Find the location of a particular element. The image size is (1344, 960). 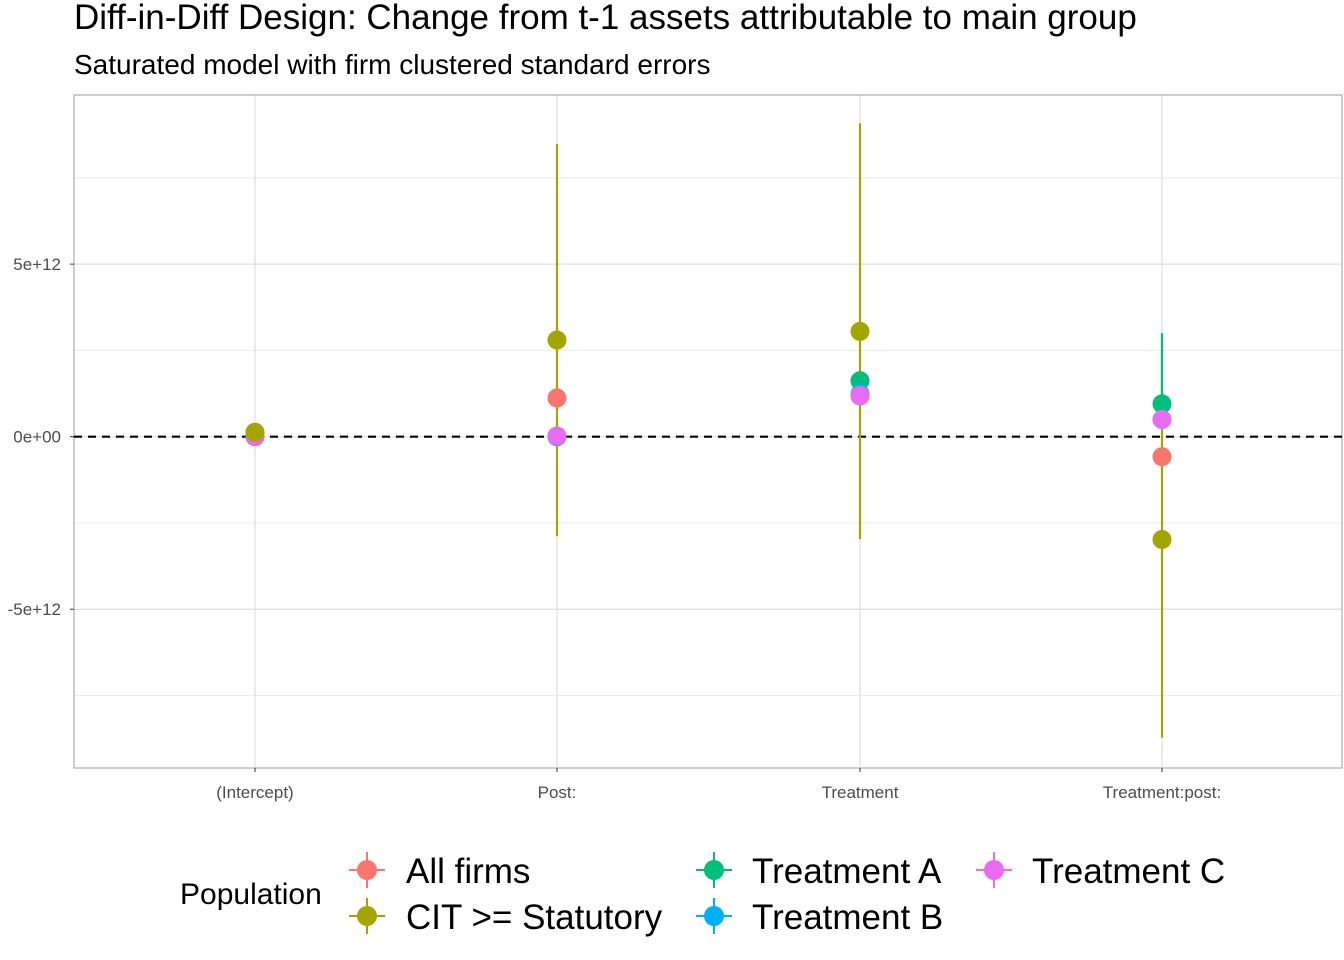

legend-item: Treatment B is located at coordinates (819, 917).